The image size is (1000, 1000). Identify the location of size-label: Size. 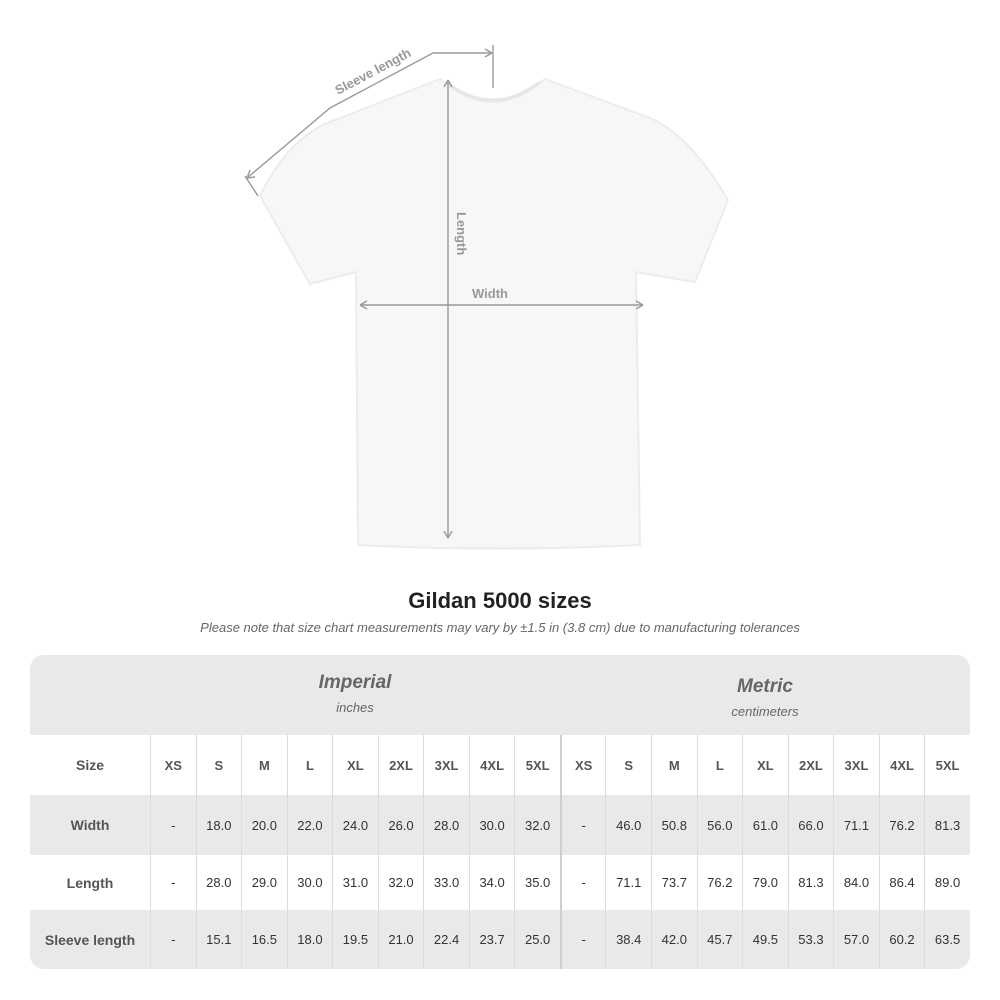
(89, 765).